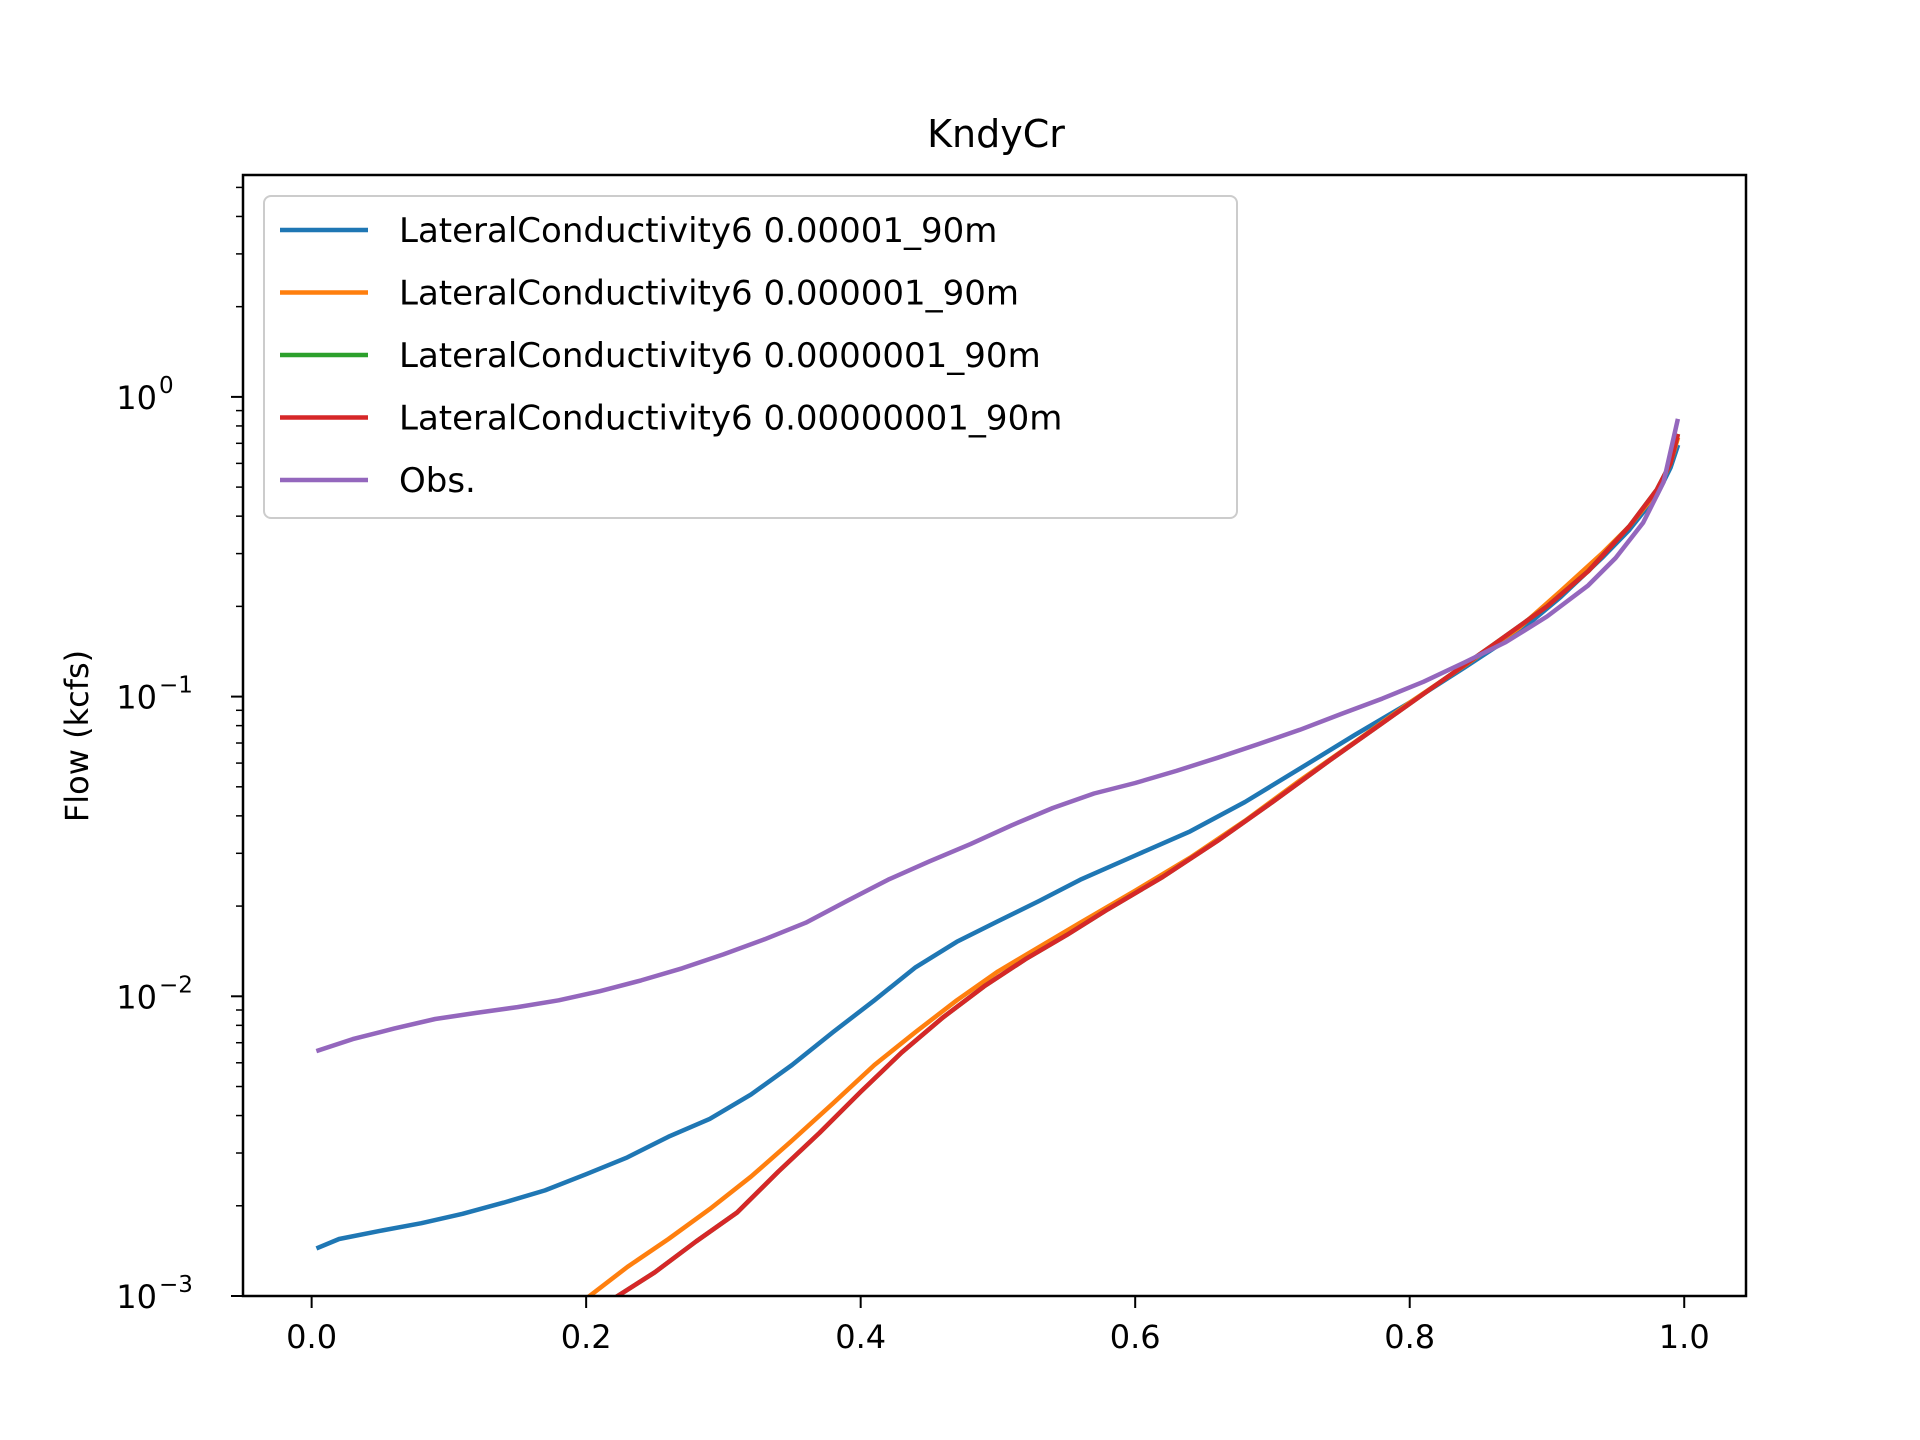  I want to click on y-tick-exponent: 0, so click(166, 386).